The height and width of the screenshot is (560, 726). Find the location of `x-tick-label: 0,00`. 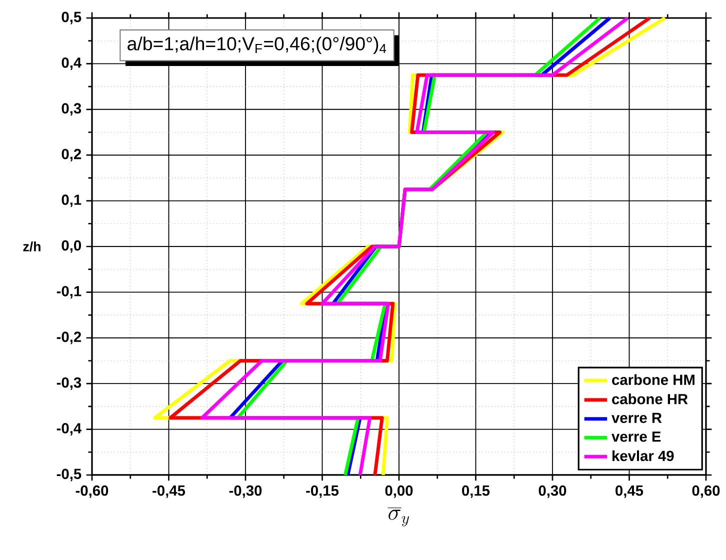

x-tick-label: 0,00 is located at coordinates (399, 491).